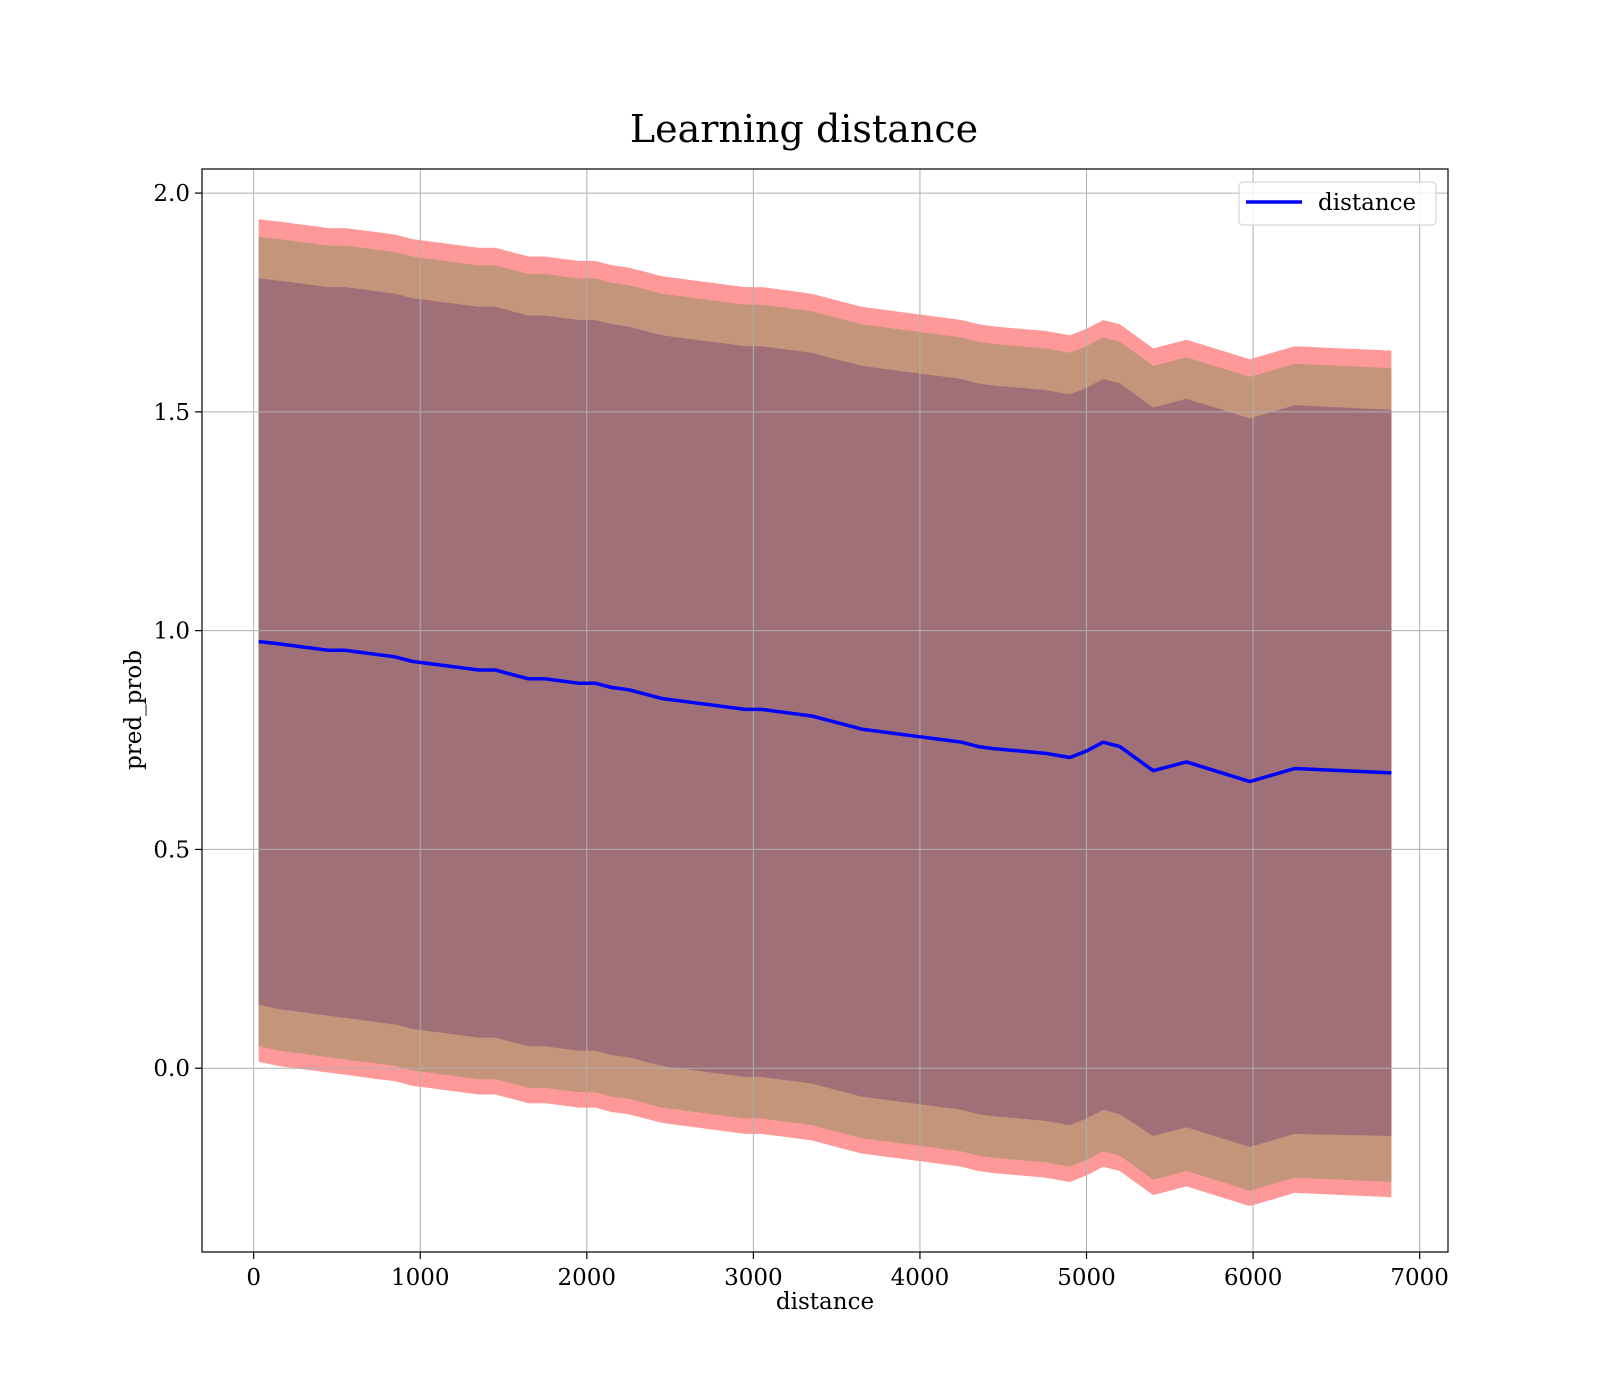 This screenshot has height=1400, width=1600. Describe the element at coordinates (1419, 1278) in the screenshot. I see `x-tick-label-7: 7000` at that location.